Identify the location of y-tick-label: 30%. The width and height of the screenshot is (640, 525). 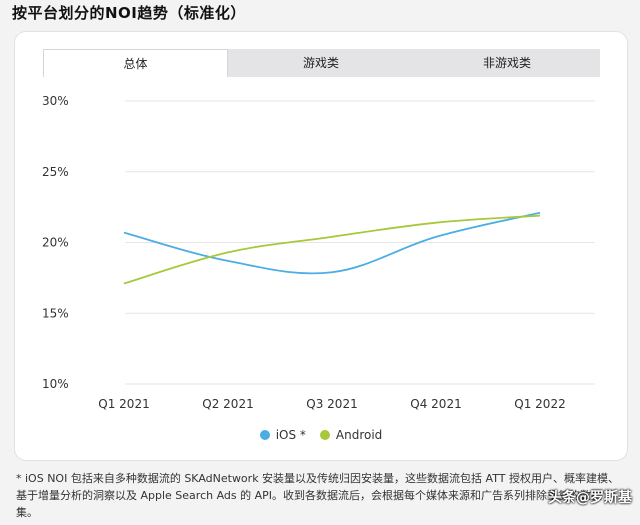
(55, 101).